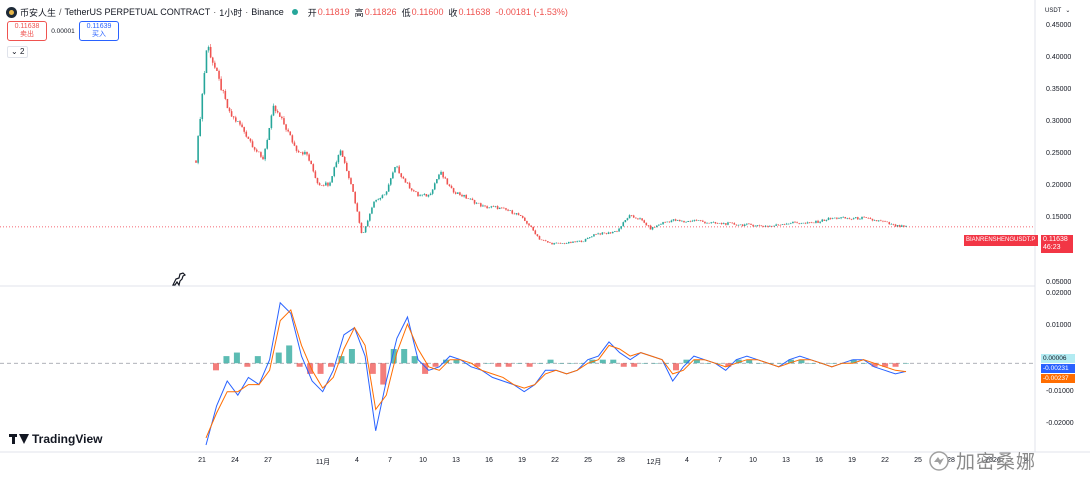 The image size is (1090, 483). I want to click on currency-selector: USDT ⌄, so click(1057, 10).